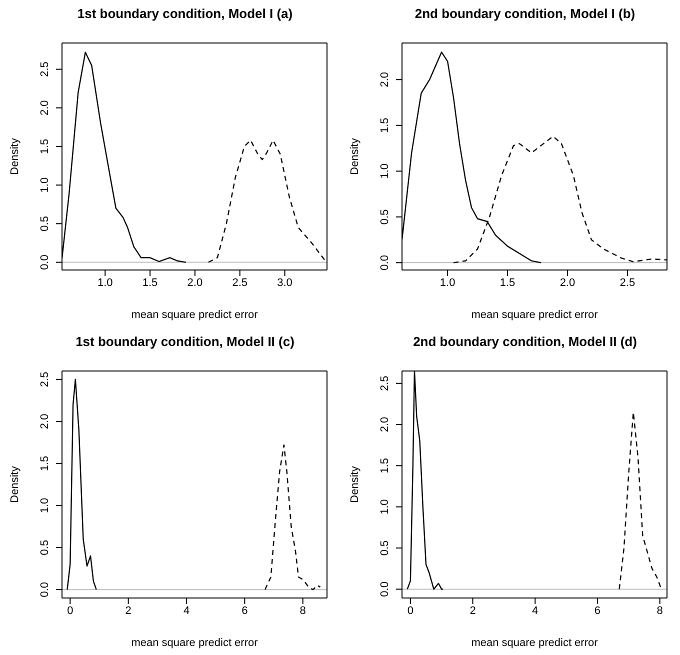 This screenshot has height=655, width=680. What do you see at coordinates (185, 14) in the screenshot?
I see `chart-title: 1st boundary condition, Model I (a)` at bounding box center [185, 14].